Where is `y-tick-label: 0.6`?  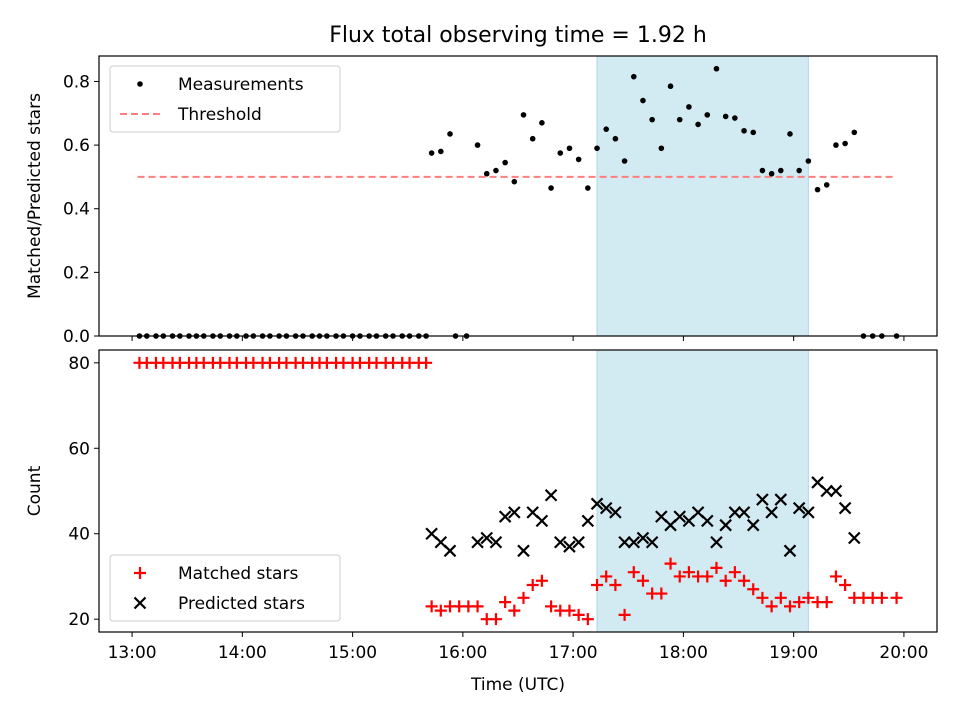 y-tick-label: 0.6 is located at coordinates (76, 146).